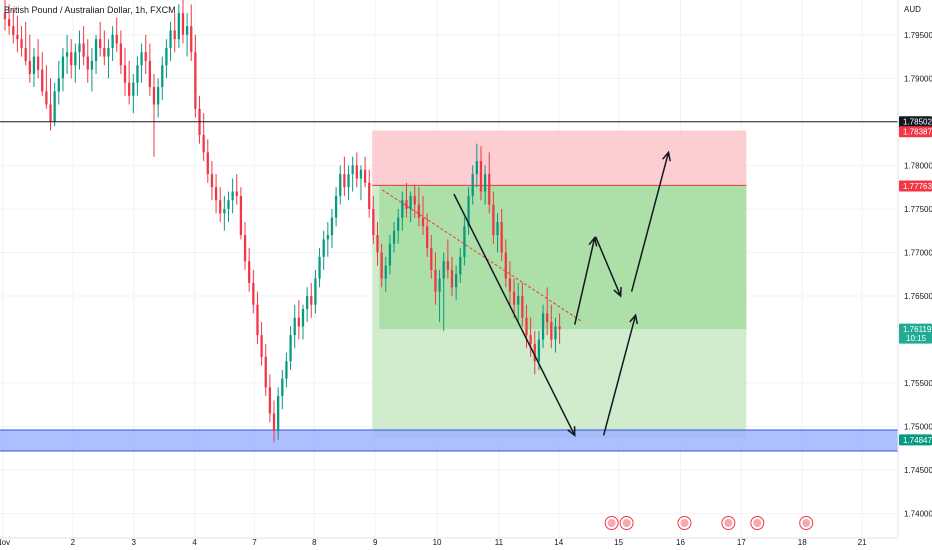  What do you see at coordinates (314, 542) in the screenshot?
I see `time-tick-label: 8` at bounding box center [314, 542].